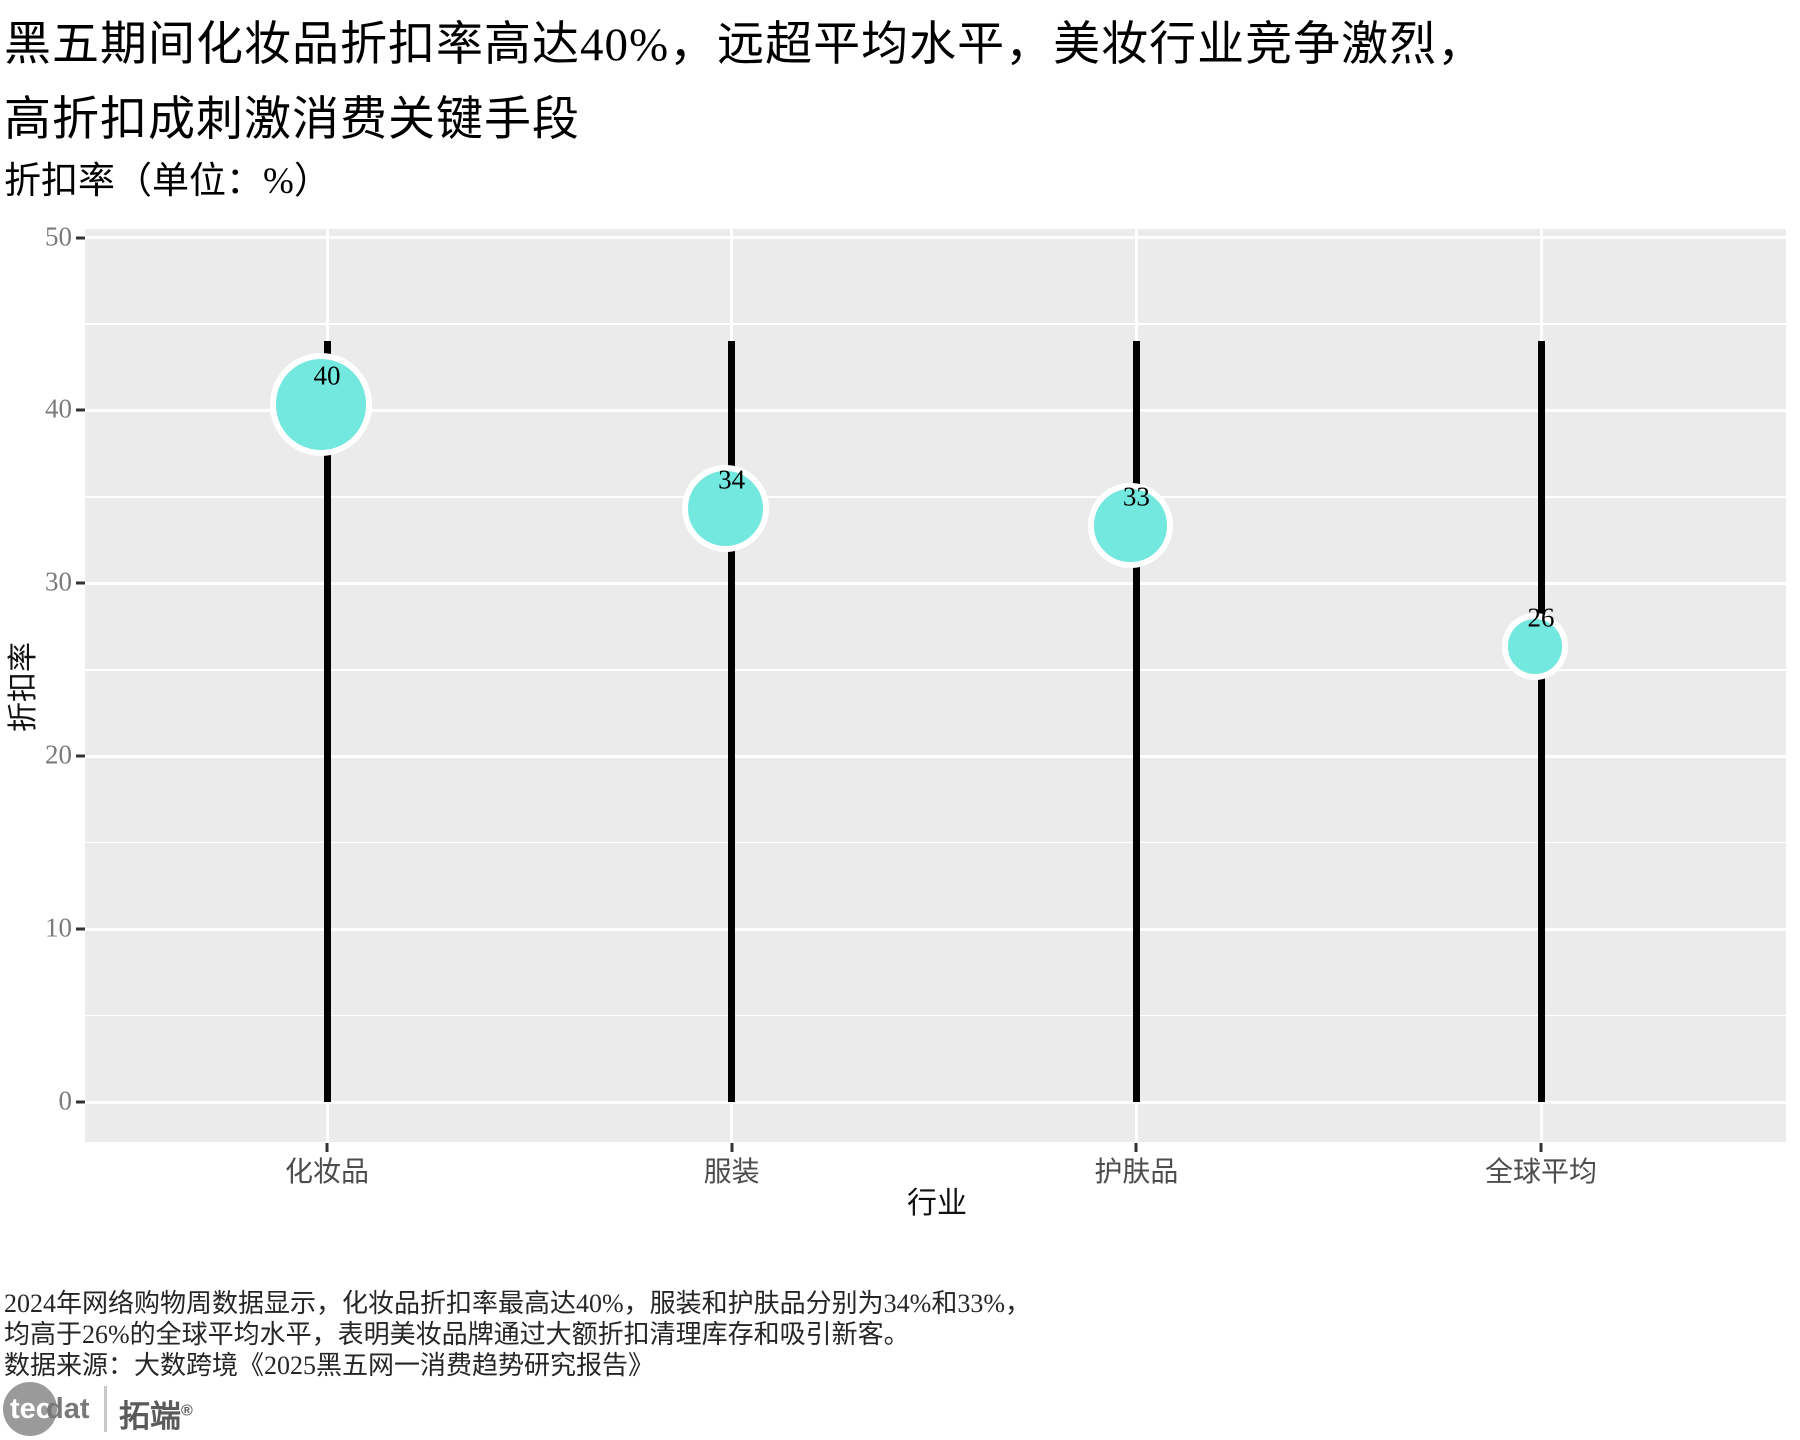 The height and width of the screenshot is (1440, 1800). I want to click on x-tick-label: 服装, so click(731, 1172).